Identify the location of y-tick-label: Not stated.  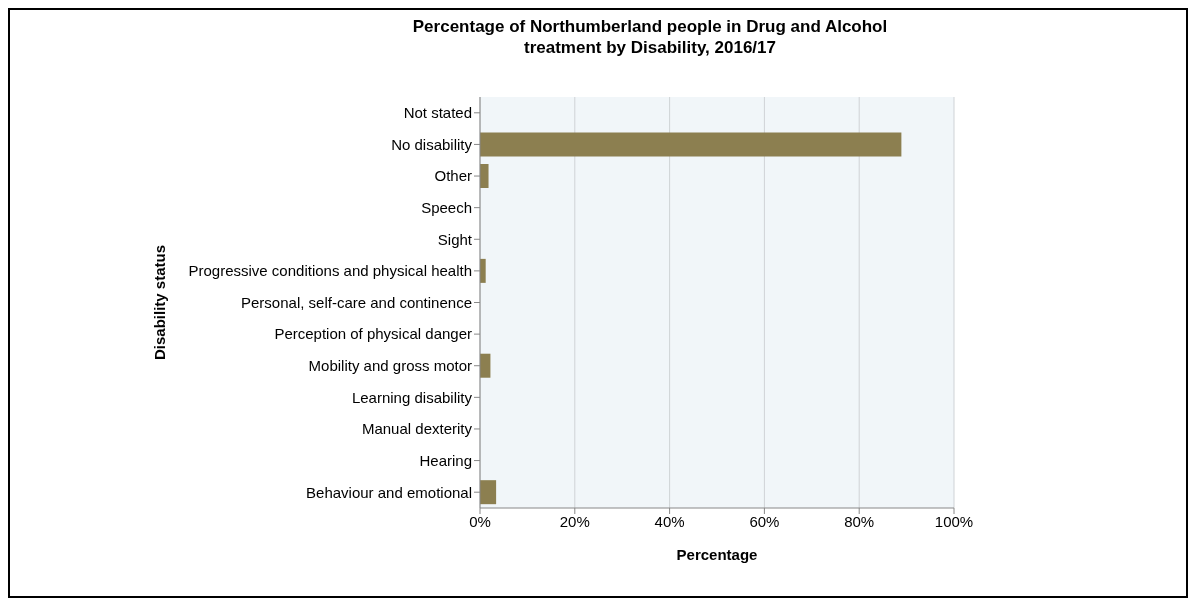
(437, 113).